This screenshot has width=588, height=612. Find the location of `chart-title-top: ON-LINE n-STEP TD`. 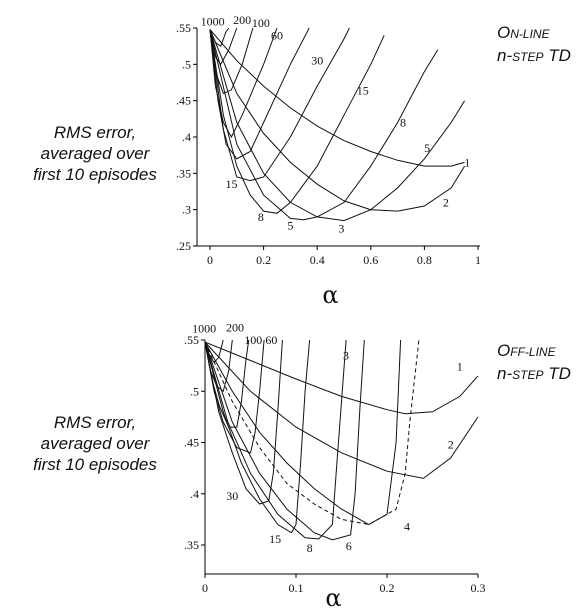

chart-title-top: ON-LINE n-STEP TD is located at coordinates (534, 45).